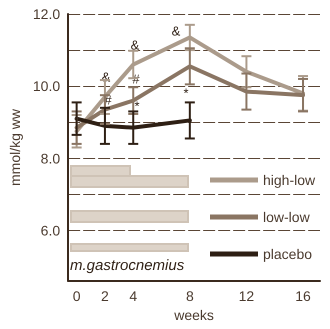  Describe the element at coordinates (303, 296) in the screenshot. I see `x-tick-label: 16` at that location.